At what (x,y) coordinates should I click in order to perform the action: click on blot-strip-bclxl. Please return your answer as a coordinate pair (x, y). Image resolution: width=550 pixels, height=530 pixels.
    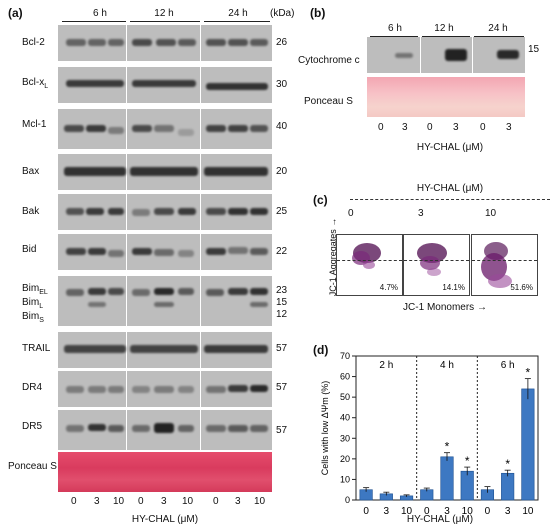
    Looking at the image, I should click on (165, 85).